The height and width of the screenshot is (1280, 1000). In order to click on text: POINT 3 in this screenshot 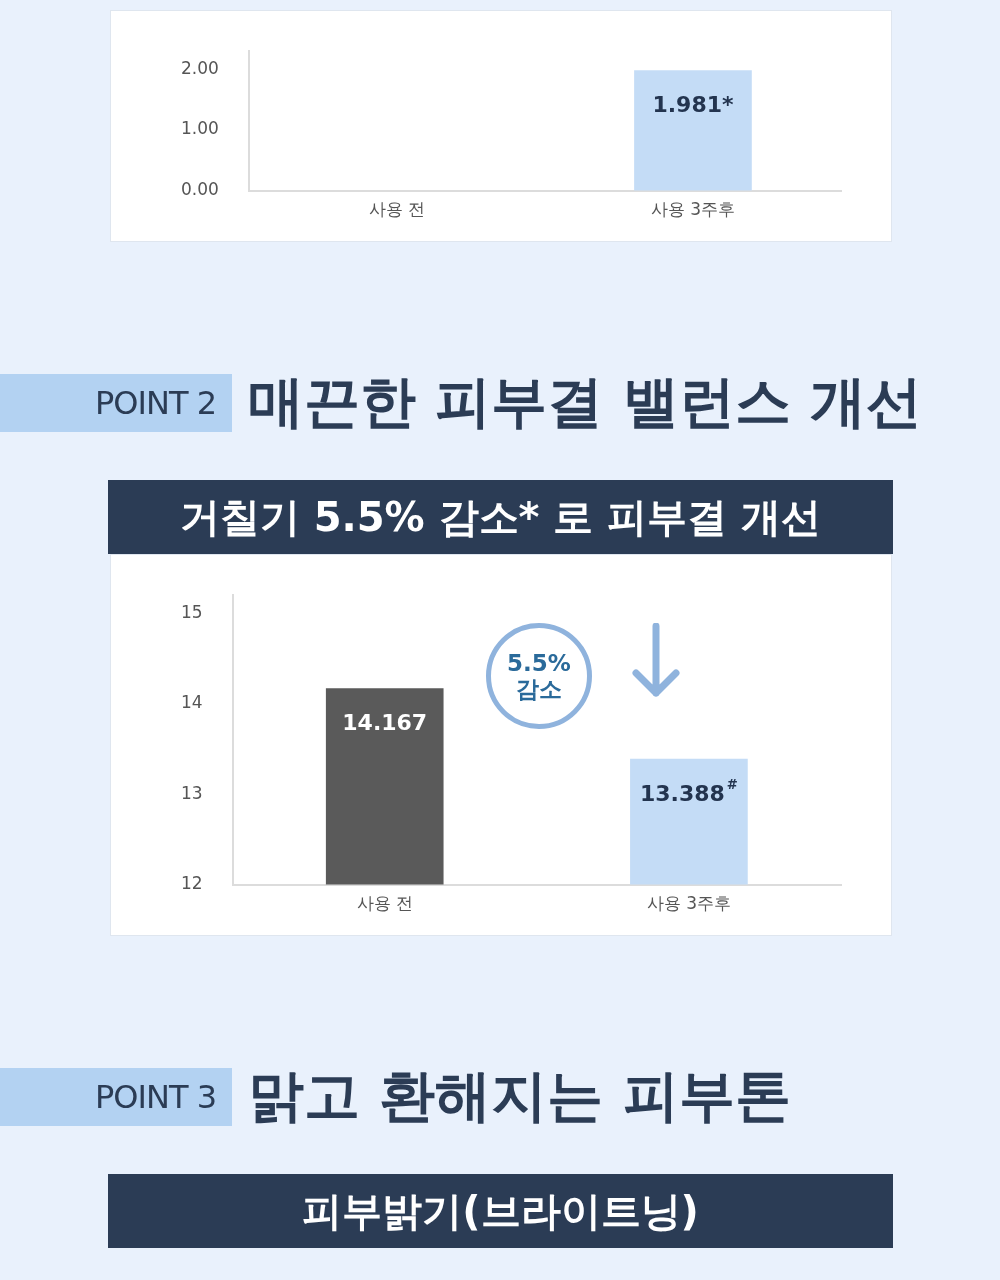, I will do `click(116, 1097)`.